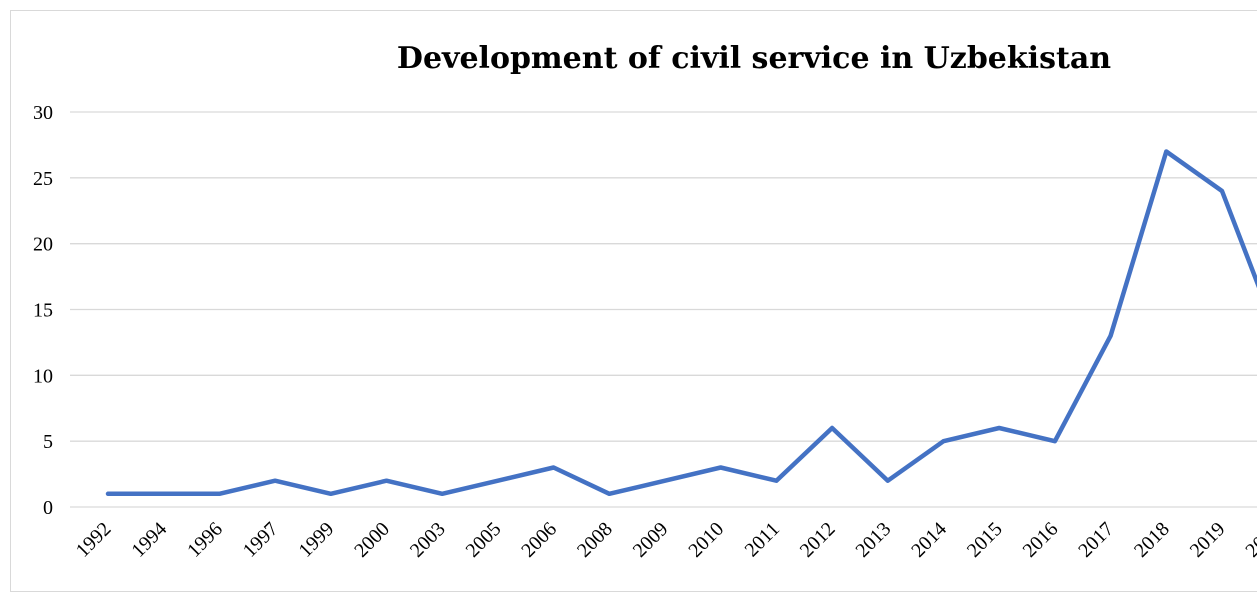 The height and width of the screenshot is (592, 1257). What do you see at coordinates (372, 540) in the screenshot?
I see `x-tick-label: 2000` at bounding box center [372, 540].